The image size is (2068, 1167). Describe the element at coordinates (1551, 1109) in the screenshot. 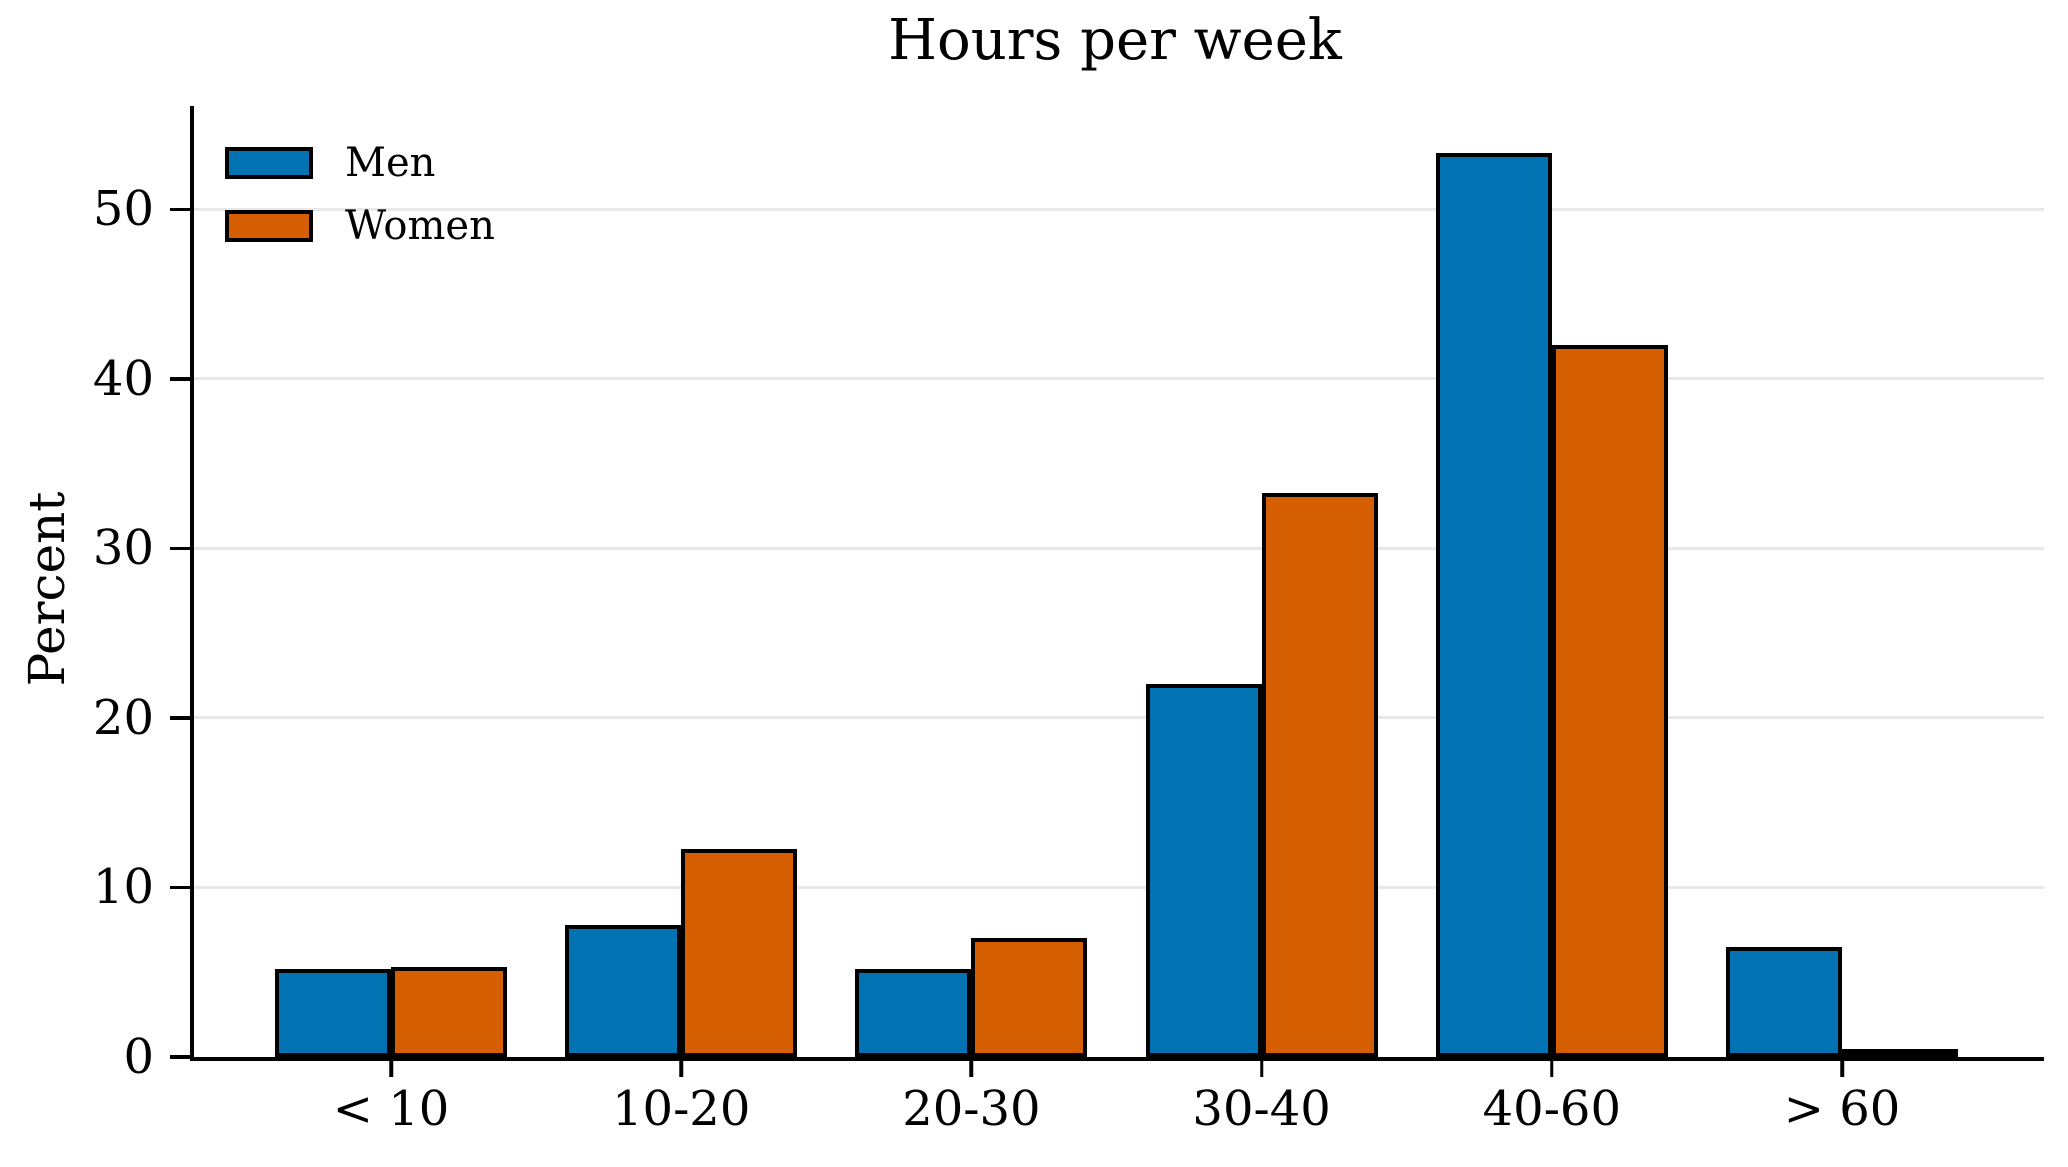

I see `x-tick-label-4: 40-60` at that location.